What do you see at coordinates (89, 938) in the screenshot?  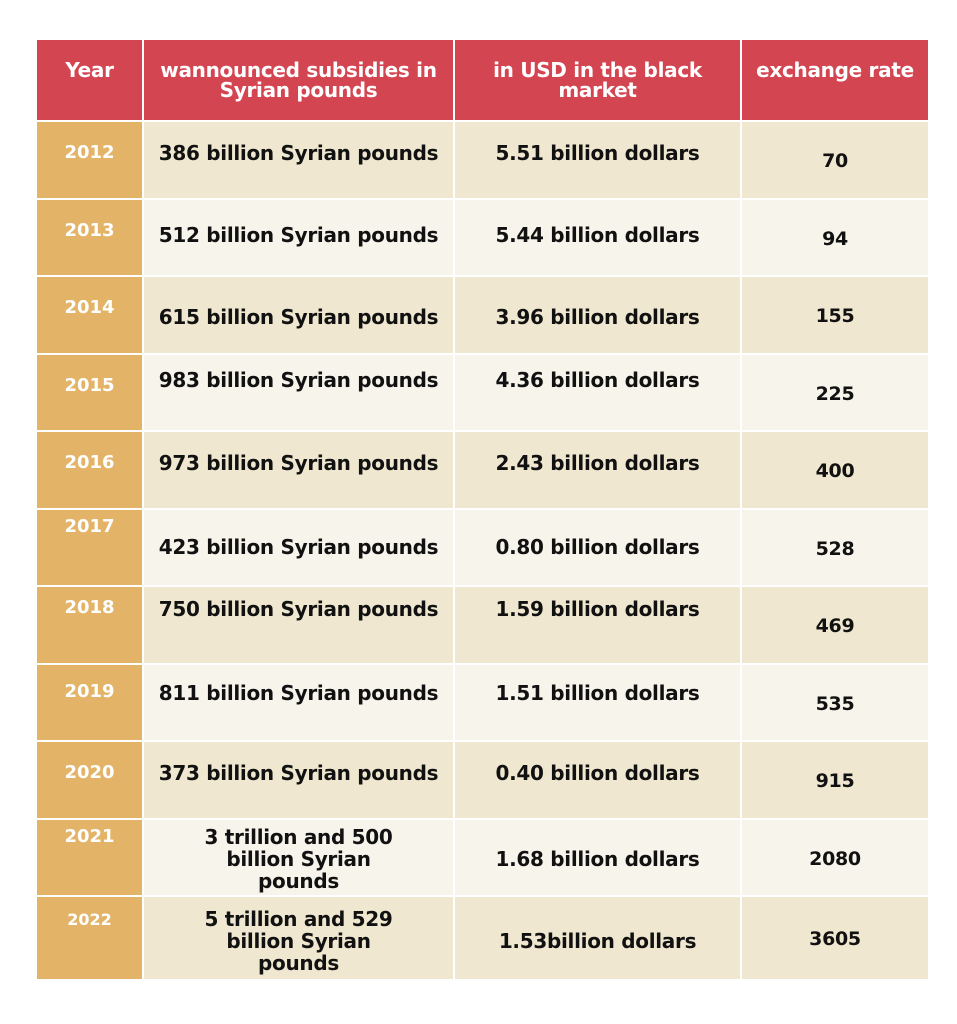 I see `year-cell: 2022` at bounding box center [89, 938].